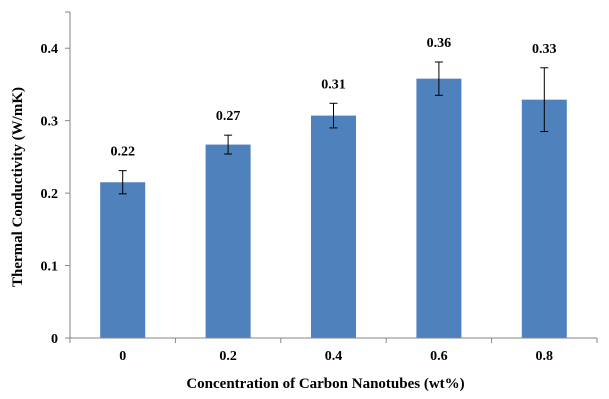 This screenshot has width=609, height=399. I want to click on y-tick-label: 0.2, so click(50, 194).